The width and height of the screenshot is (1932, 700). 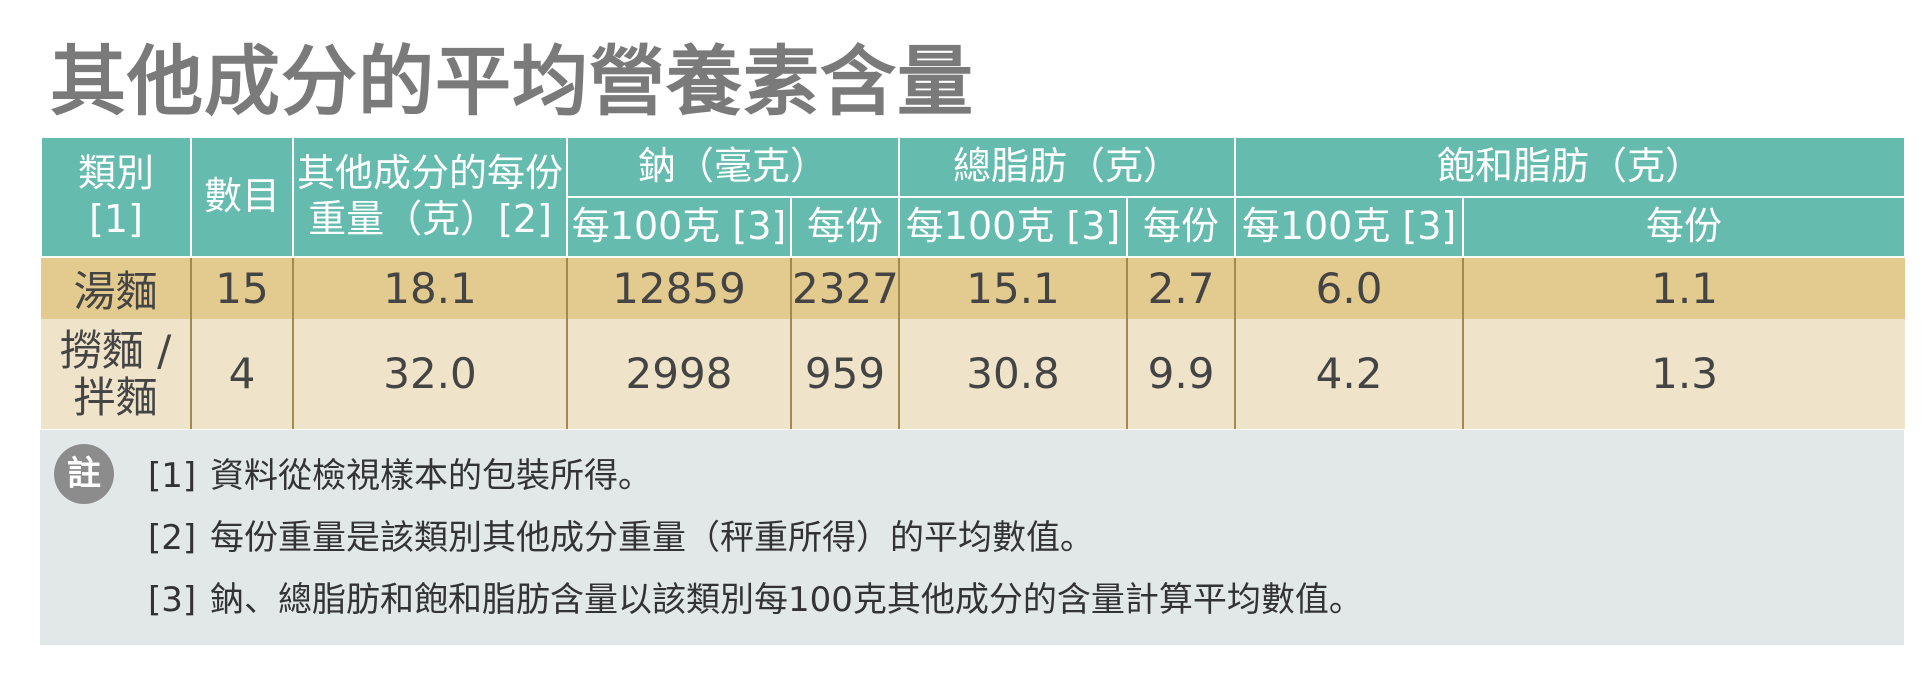 I want to click on header-category: 類別 [1], so click(x=116, y=197).